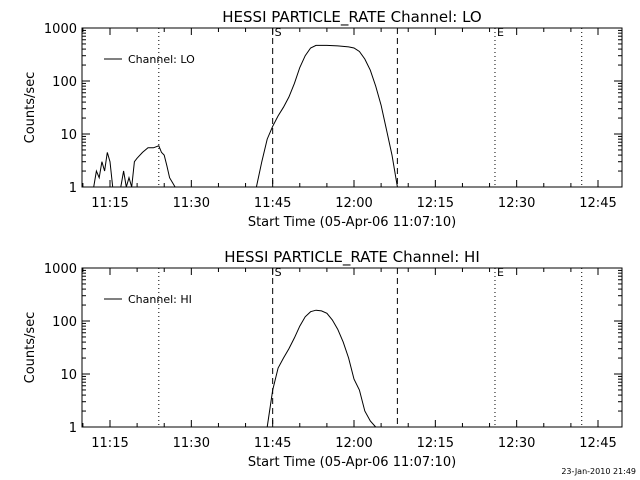  What do you see at coordinates (598, 471) in the screenshot?
I see `footer-timestamp: 23-Jan-2010 21:49` at bounding box center [598, 471].